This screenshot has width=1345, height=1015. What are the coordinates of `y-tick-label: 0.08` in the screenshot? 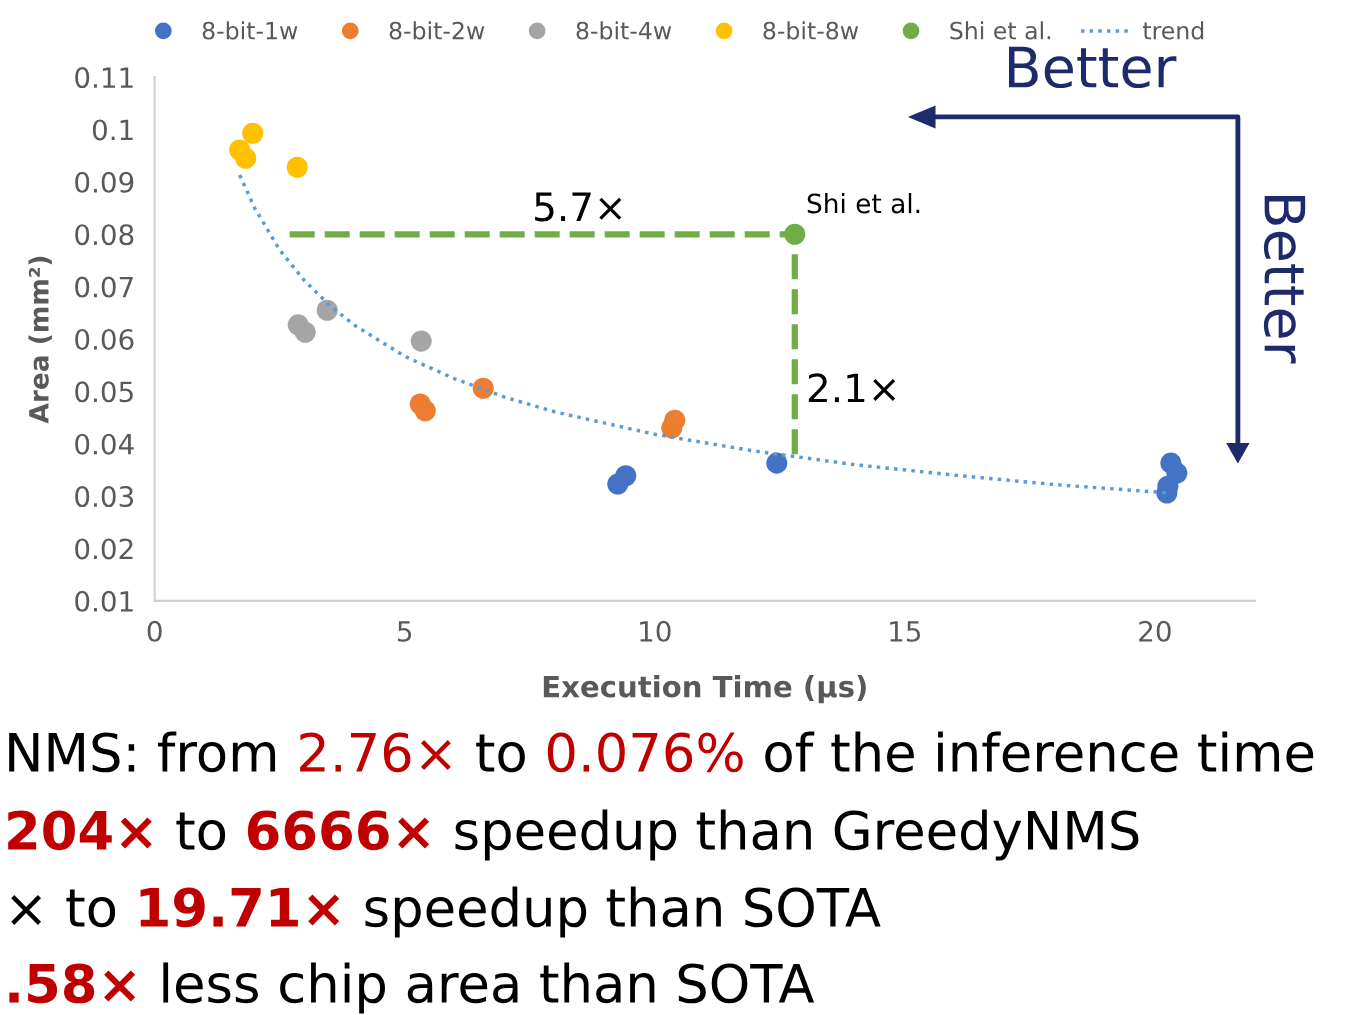 It's located at (104, 235).